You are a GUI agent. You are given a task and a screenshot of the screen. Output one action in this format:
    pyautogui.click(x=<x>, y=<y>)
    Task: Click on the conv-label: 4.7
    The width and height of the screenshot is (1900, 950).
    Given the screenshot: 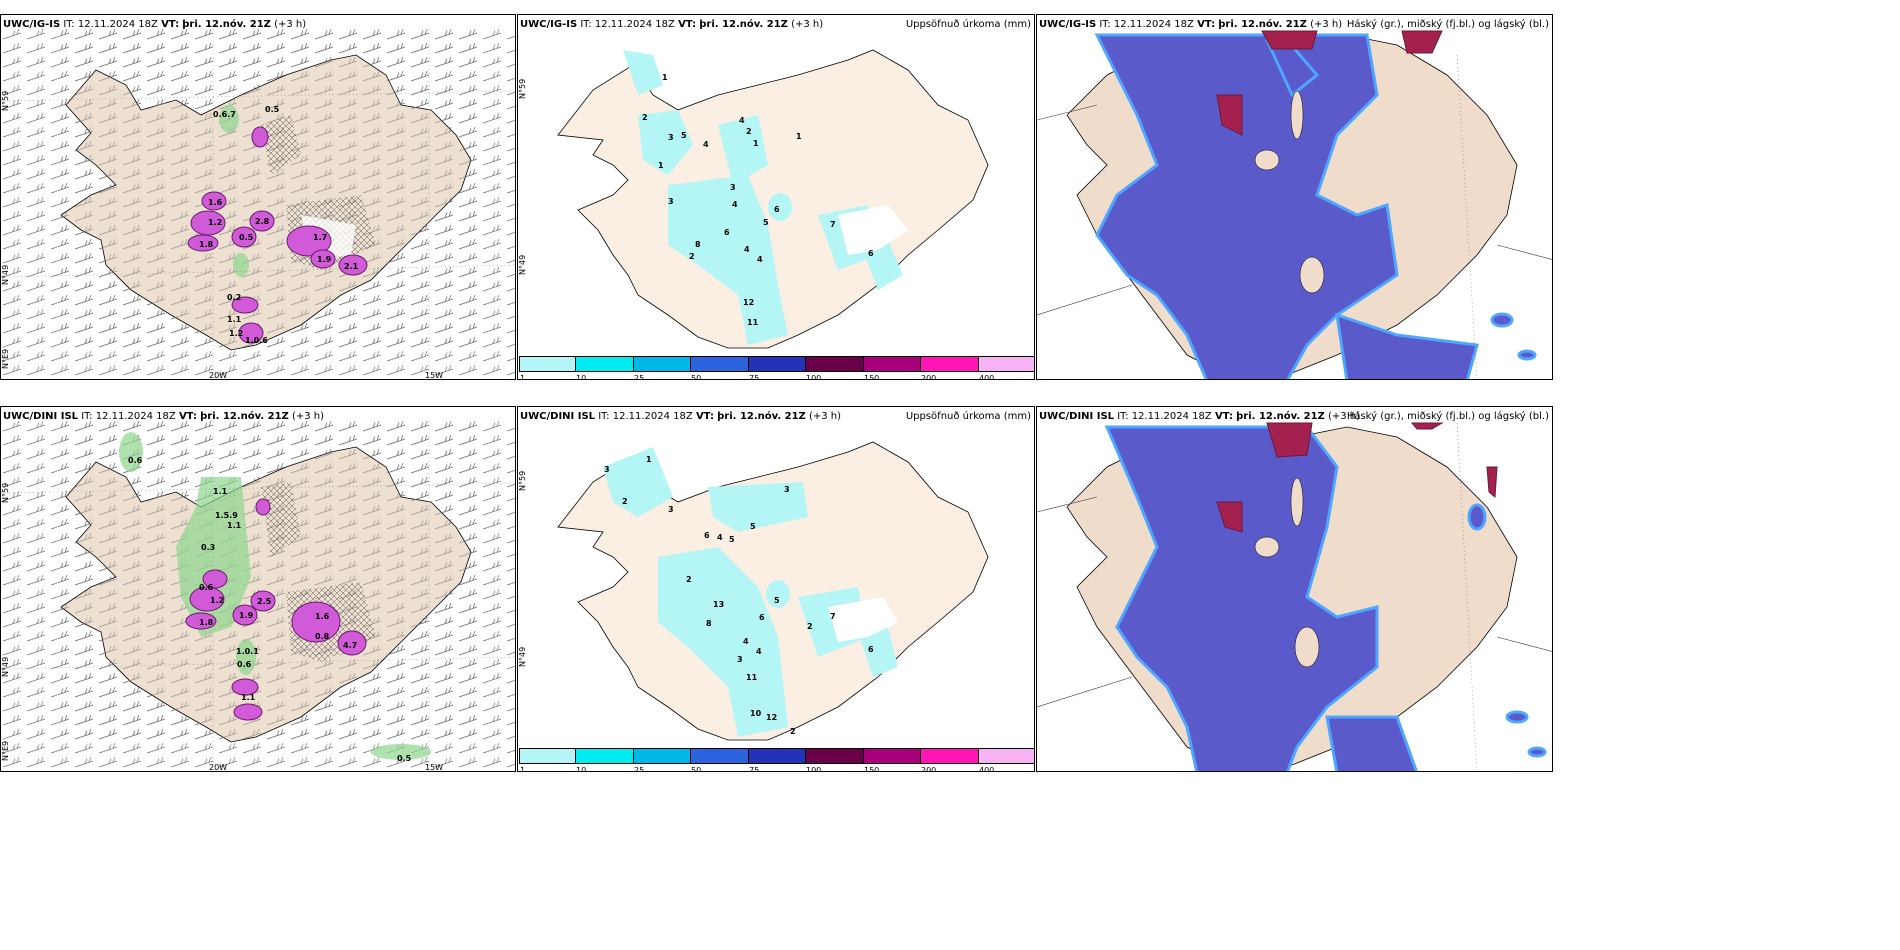 What is the action you would take?
    pyautogui.click(x=350, y=645)
    